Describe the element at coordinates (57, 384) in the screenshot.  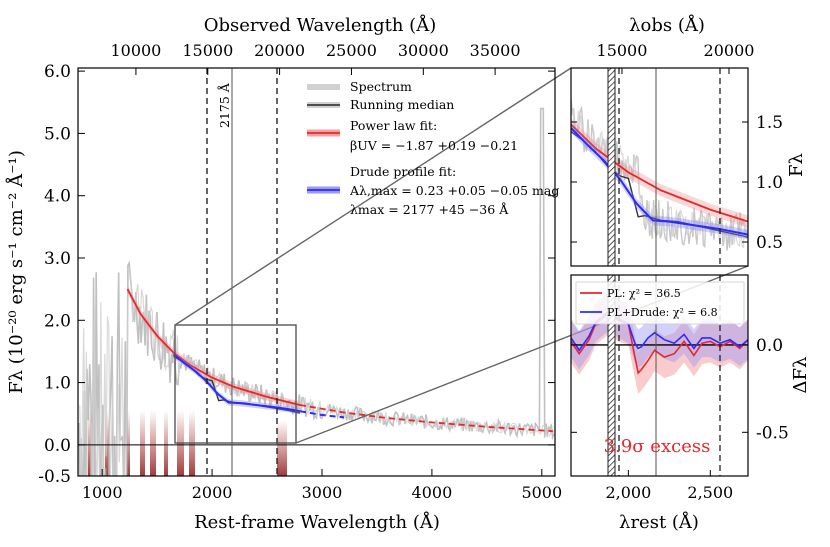
I see `y-tick-label: 1.0` at that location.